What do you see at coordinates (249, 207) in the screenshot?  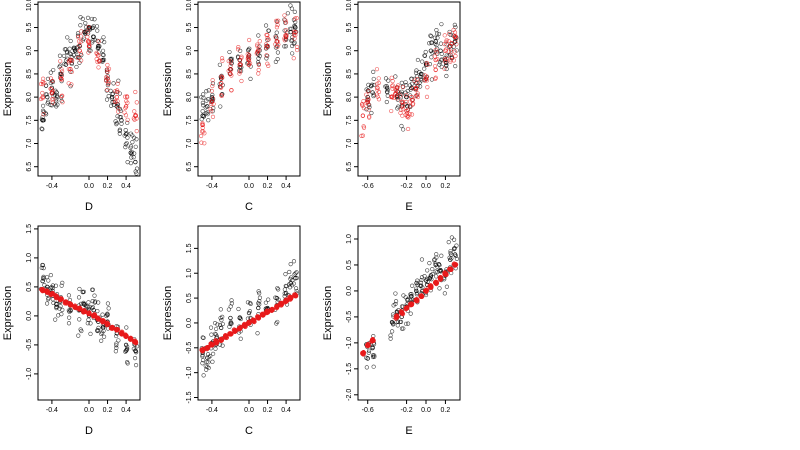 I see `x-axis-title: C` at bounding box center [249, 207].